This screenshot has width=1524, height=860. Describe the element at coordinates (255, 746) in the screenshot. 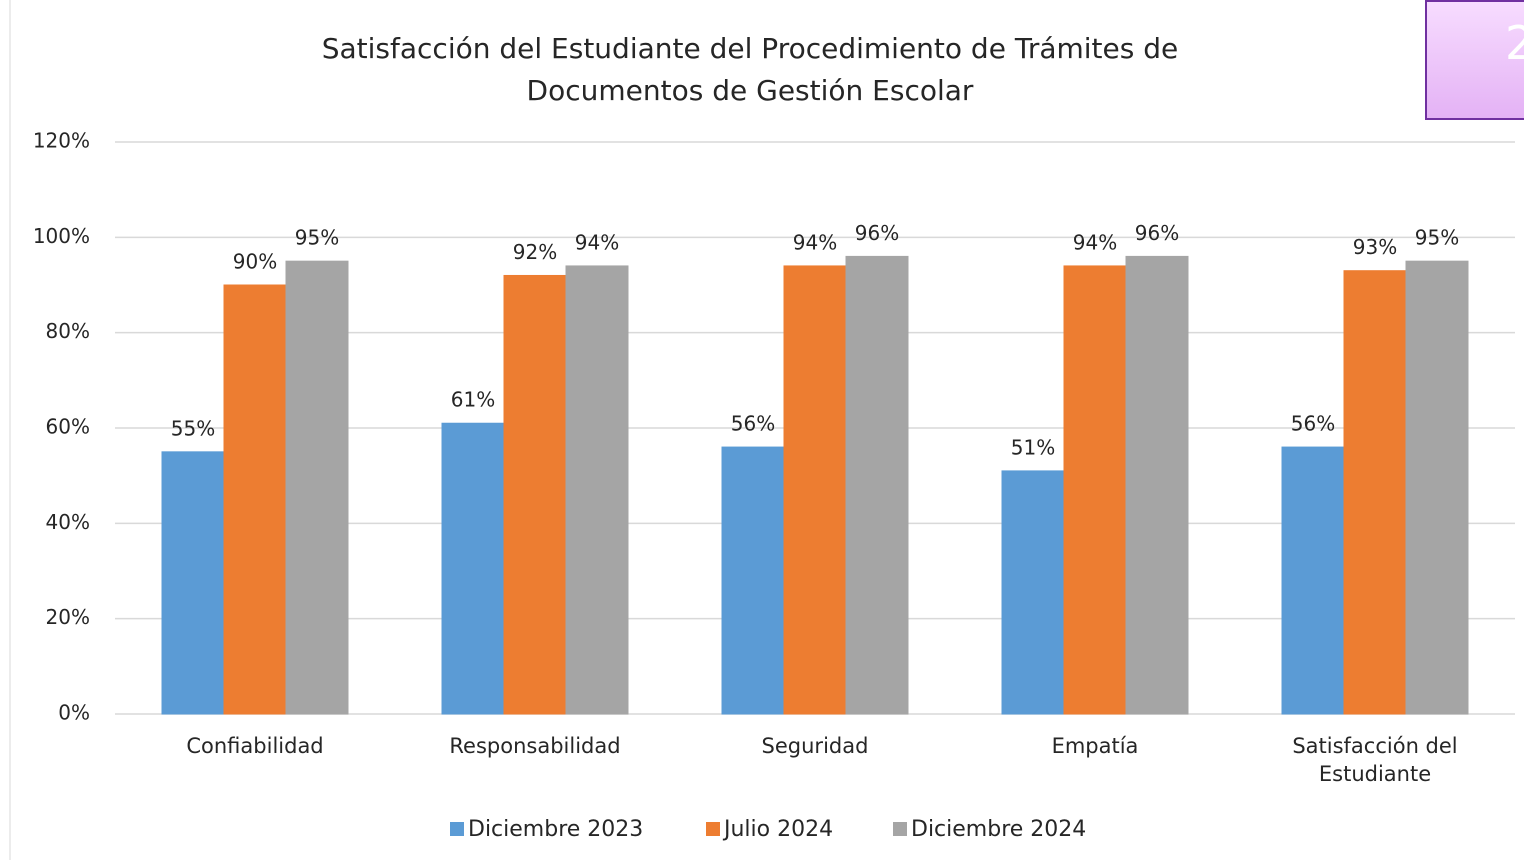

I see `x-tick-label: Confiabilidad` at that location.